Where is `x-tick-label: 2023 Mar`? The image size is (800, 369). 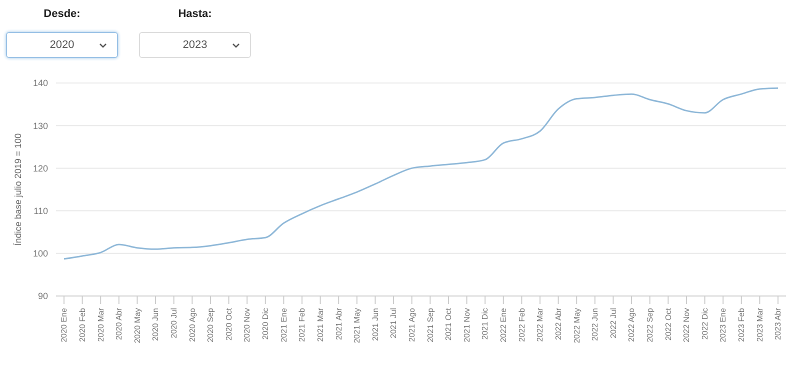 x-tick-label: 2023 Mar is located at coordinates (759, 325).